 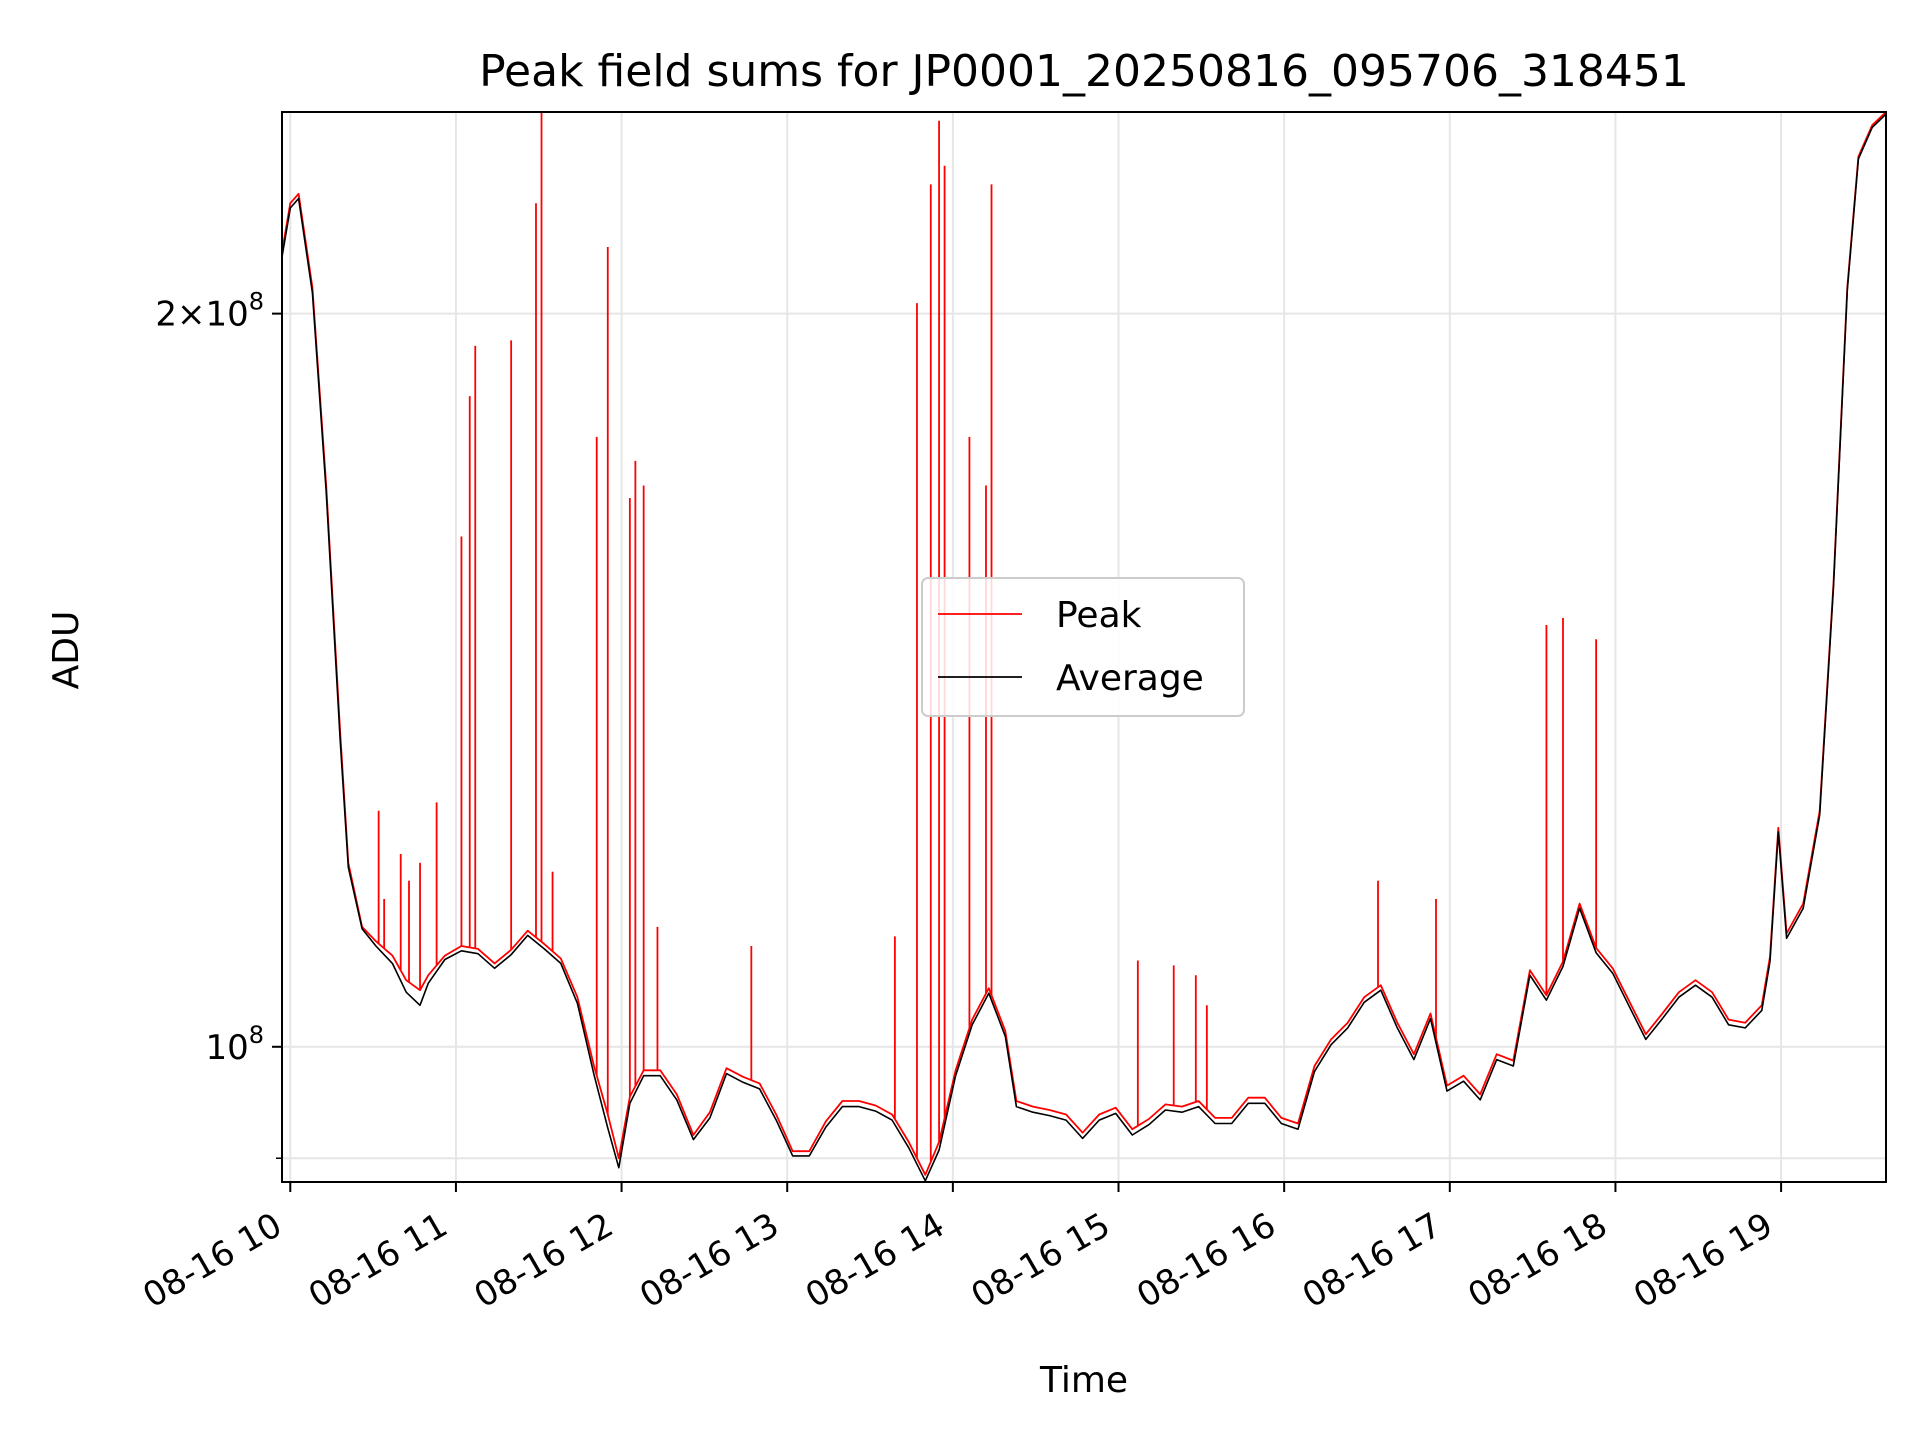 What do you see at coordinates (234, 1044) in the screenshot?
I see `y-tick-label: 108` at bounding box center [234, 1044].